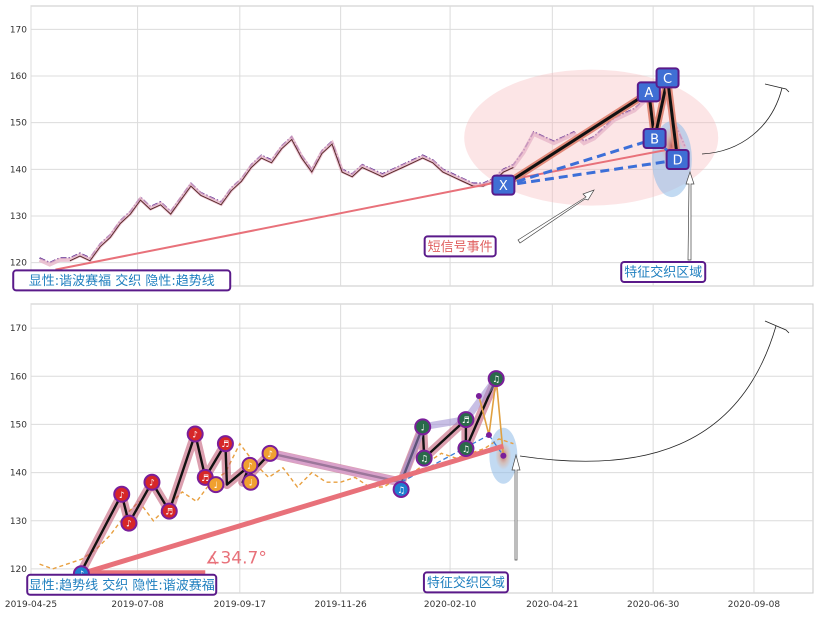  I want to click on pattern-point-label: D, so click(678, 161).